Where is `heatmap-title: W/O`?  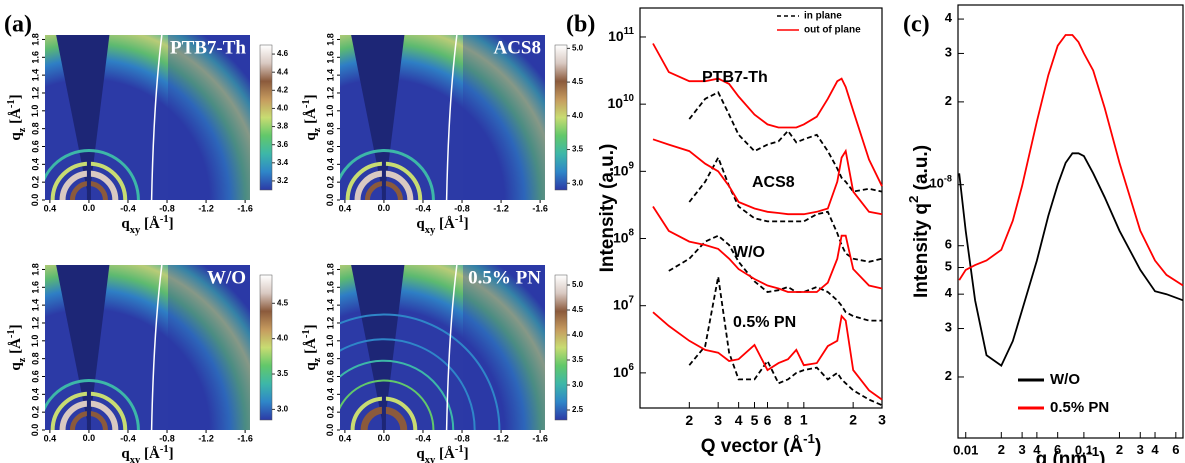 heatmap-title: W/O is located at coordinates (226, 277).